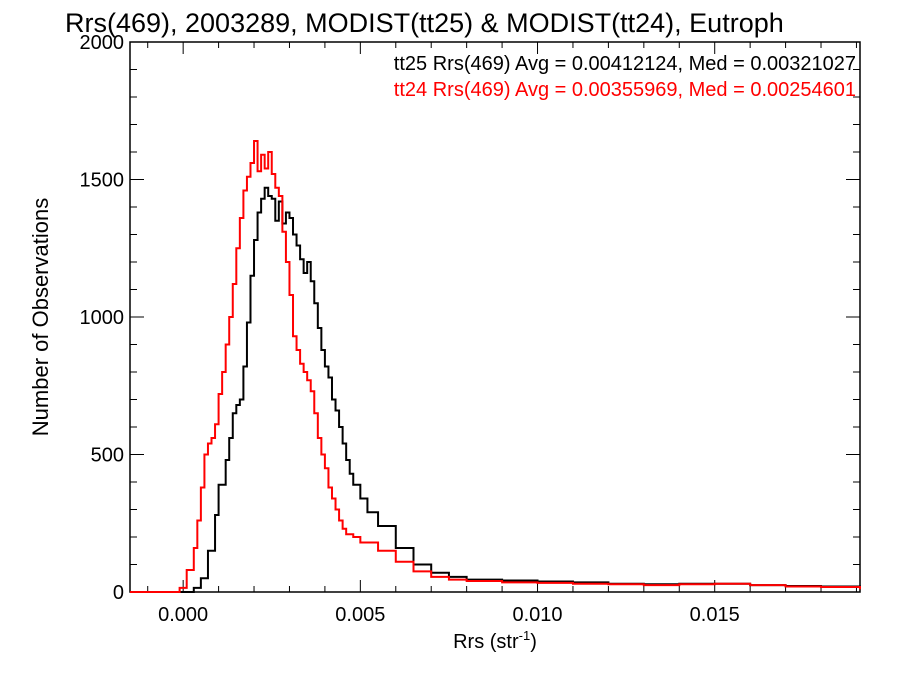 The width and height of the screenshot is (900, 675). Describe the element at coordinates (525, 635) in the screenshot. I see `x-axis-label-superscript: -1` at that location.